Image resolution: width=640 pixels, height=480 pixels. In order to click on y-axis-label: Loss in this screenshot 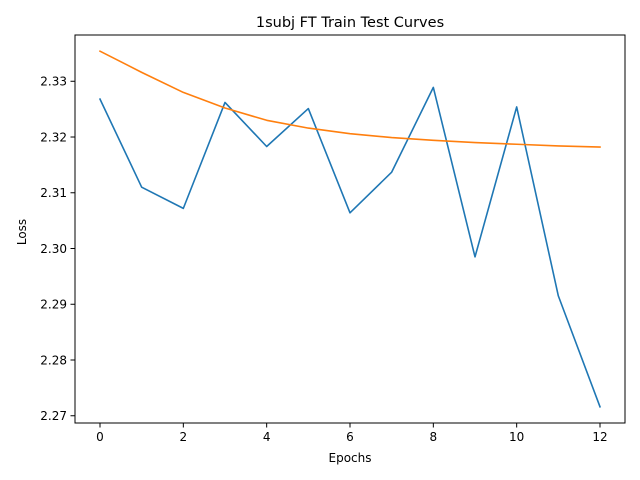, I will do `click(22, 232)`.